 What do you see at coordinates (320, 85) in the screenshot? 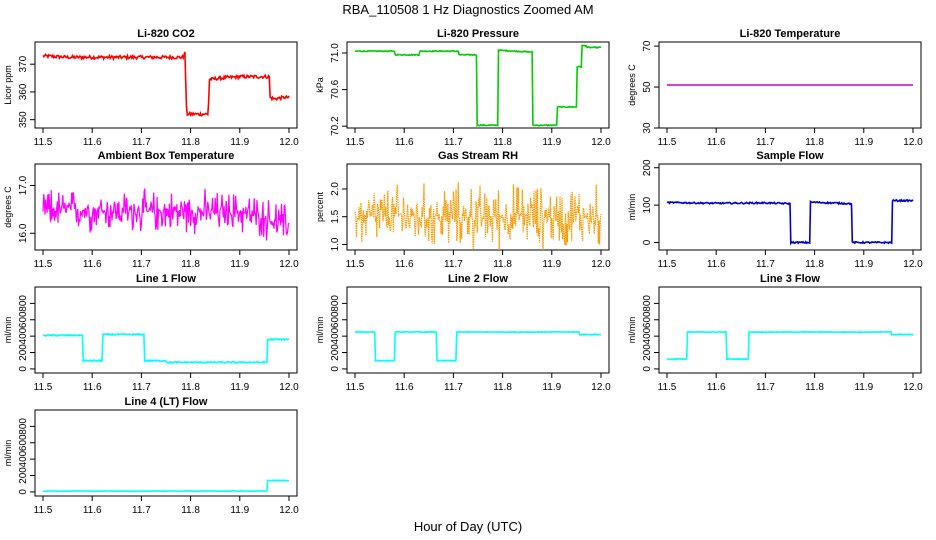
I see `y-axis-label: kPa` at bounding box center [320, 85].